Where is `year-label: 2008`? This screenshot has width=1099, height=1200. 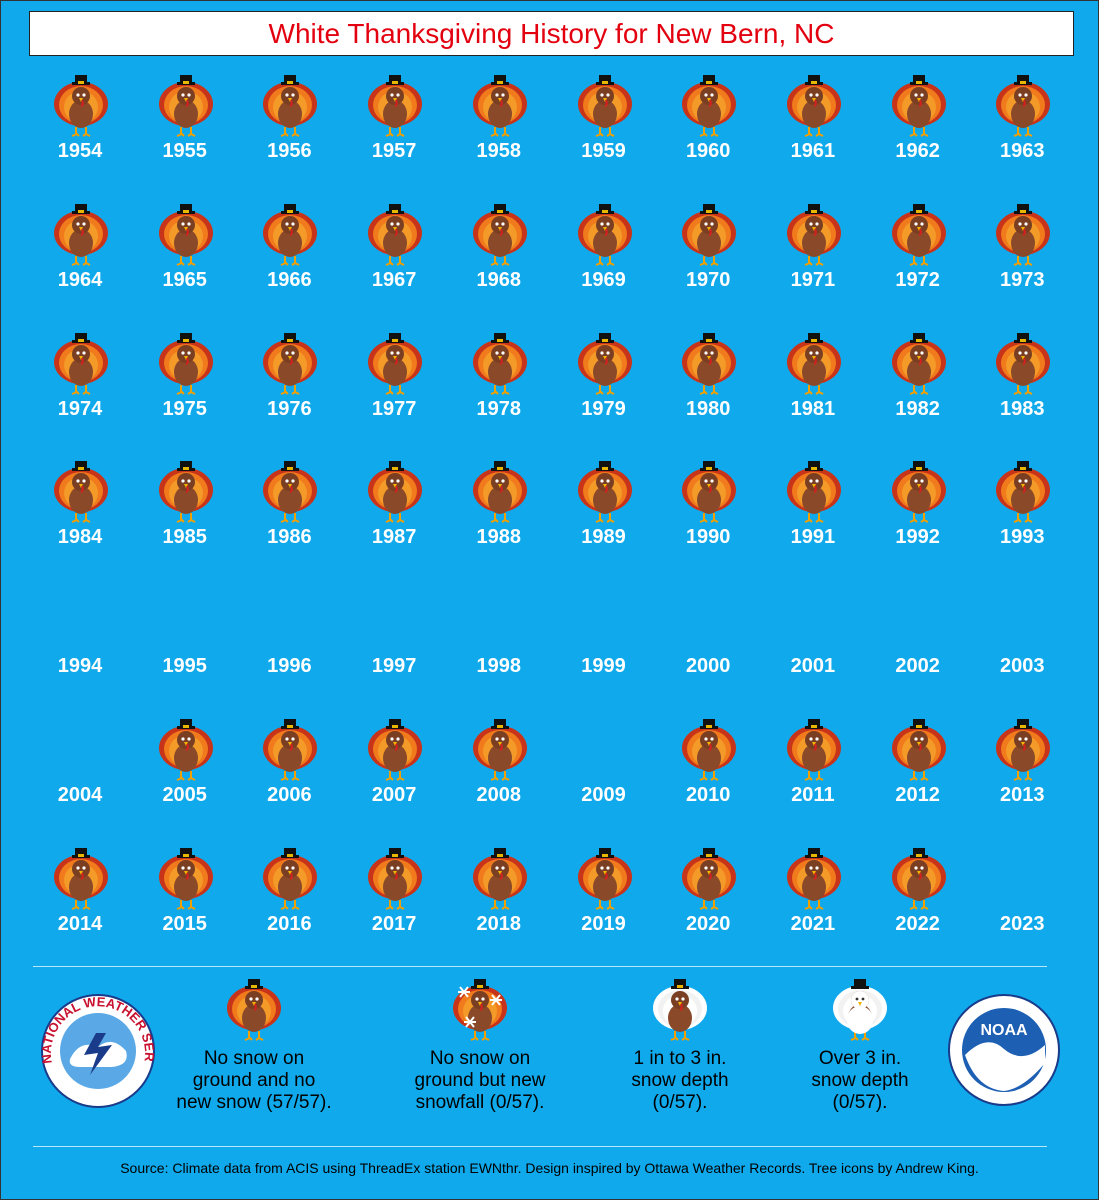 year-label: 2008 is located at coordinates (499, 795).